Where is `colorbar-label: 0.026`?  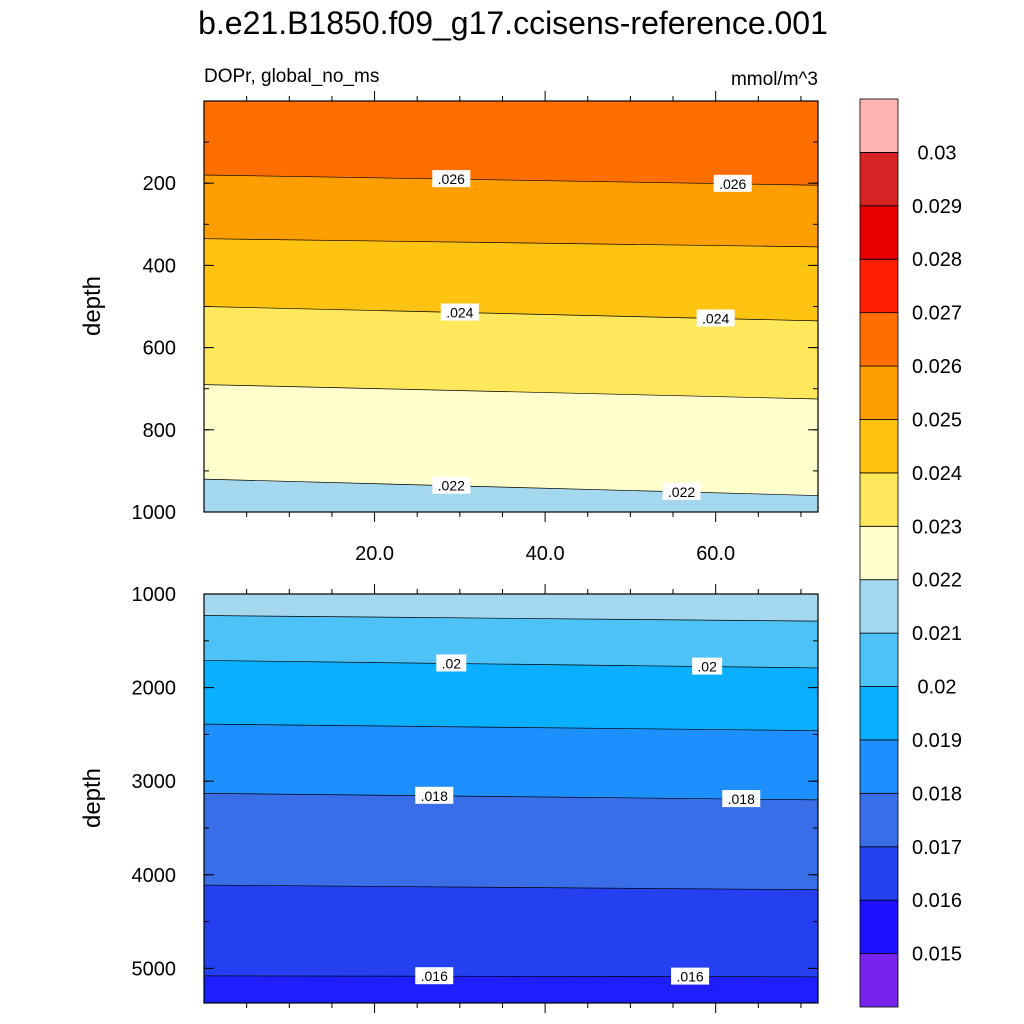 colorbar-label: 0.026 is located at coordinates (937, 367).